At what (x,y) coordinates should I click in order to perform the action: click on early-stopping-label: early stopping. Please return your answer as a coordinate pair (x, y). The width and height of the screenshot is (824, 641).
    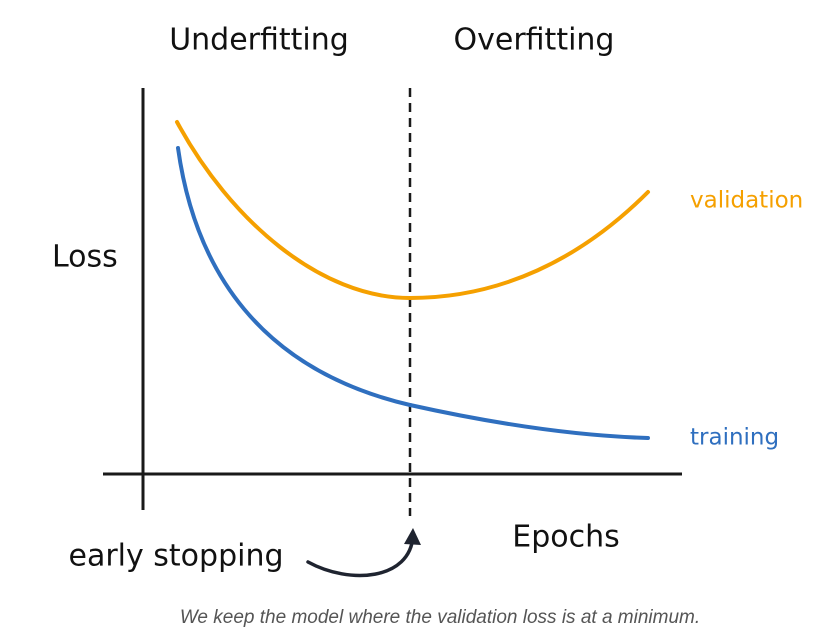
    Looking at the image, I should click on (175, 556).